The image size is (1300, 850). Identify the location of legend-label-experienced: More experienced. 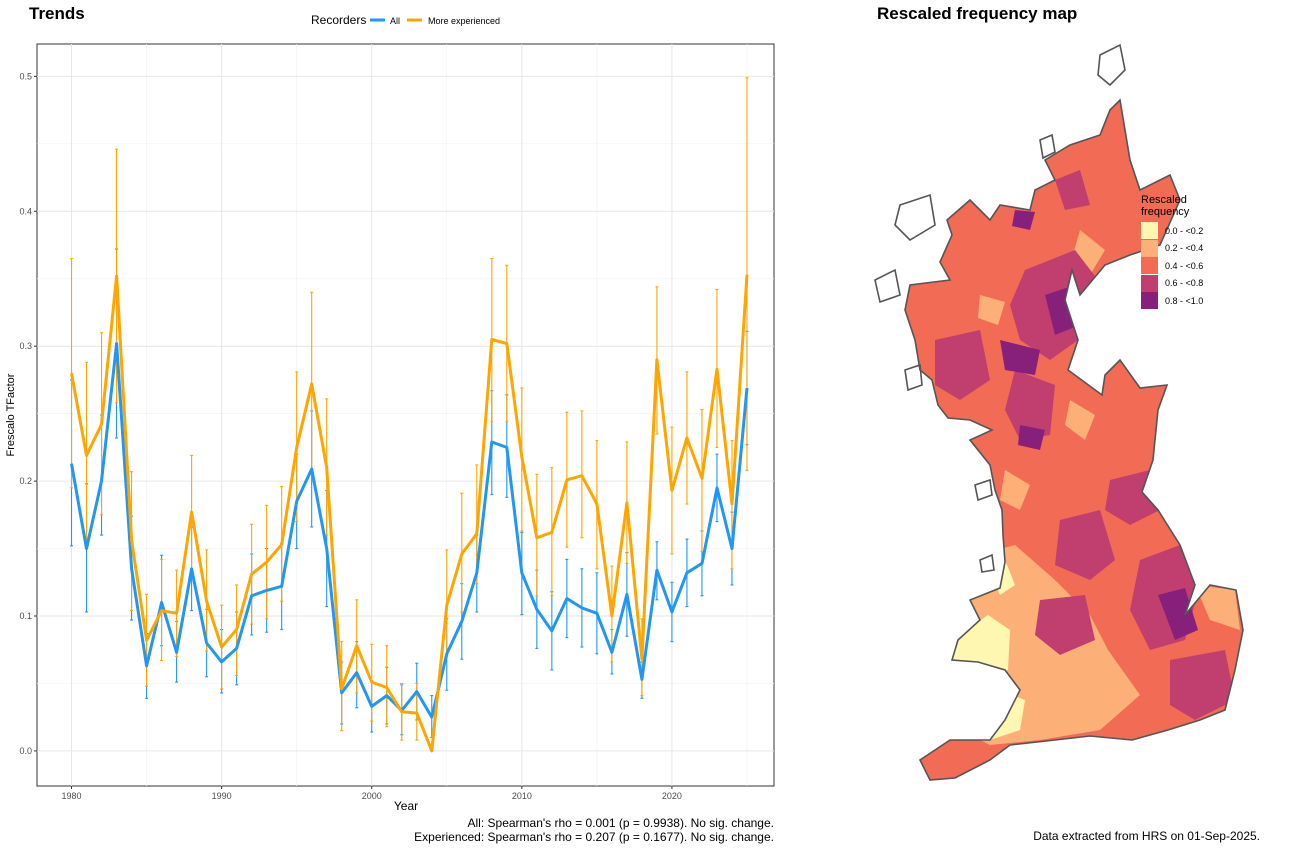
(464, 21).